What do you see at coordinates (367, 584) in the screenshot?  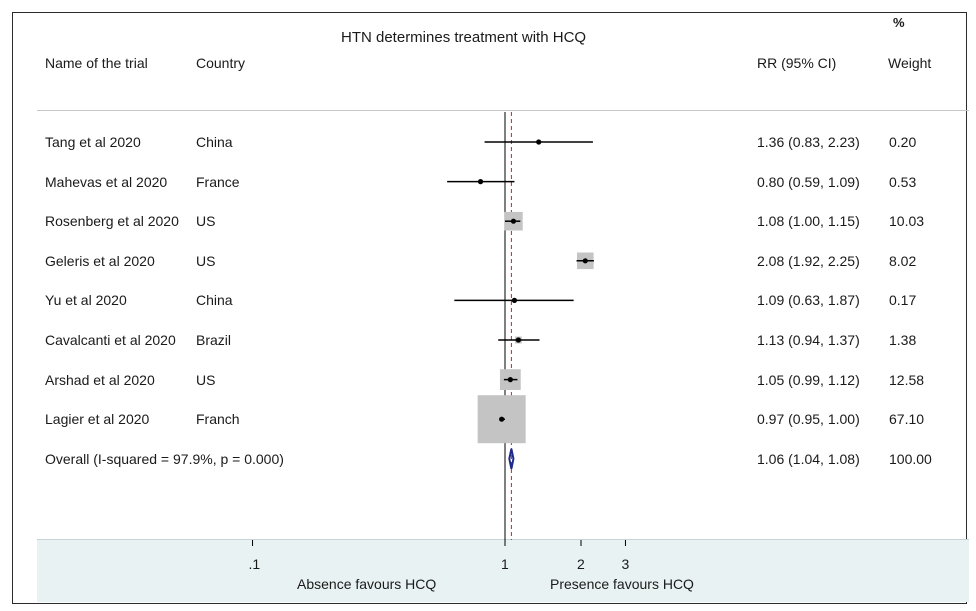 I see `x-left-label: Absence favours HCQ` at bounding box center [367, 584].